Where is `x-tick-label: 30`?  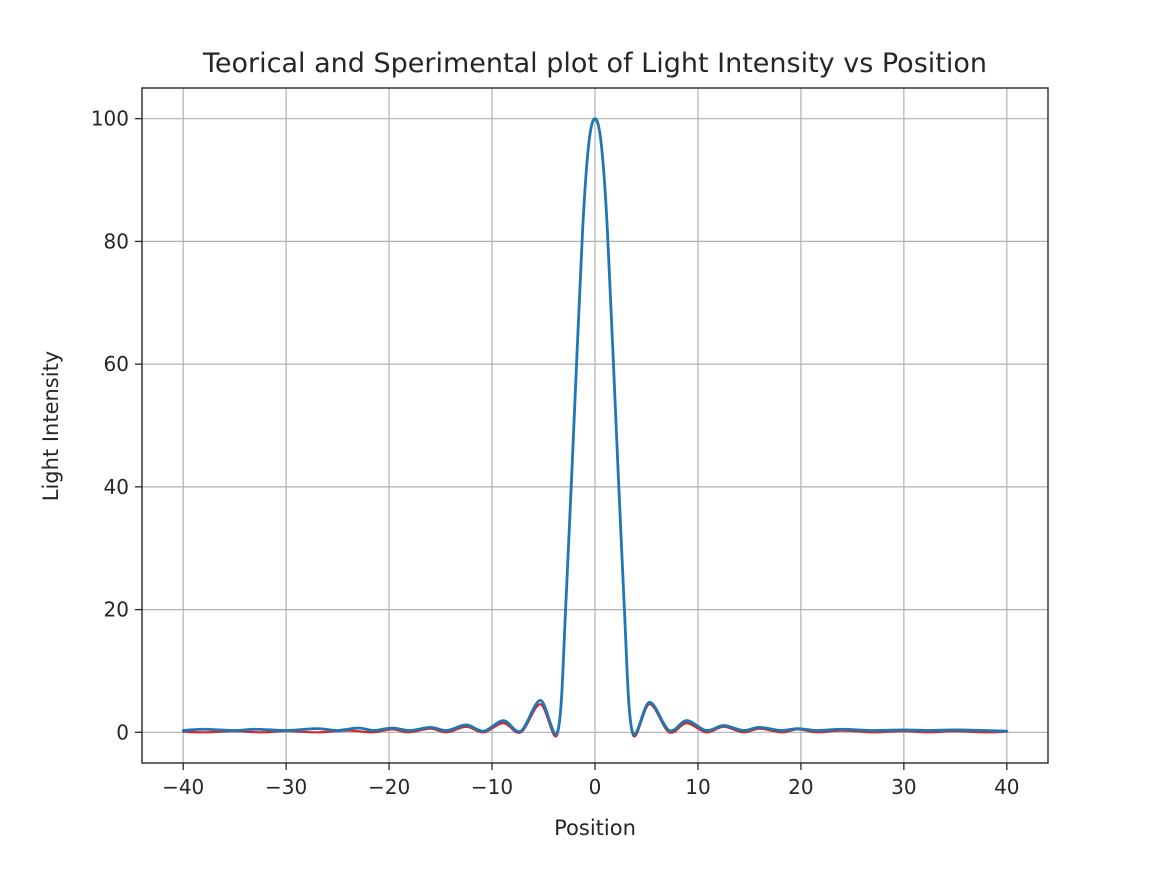
x-tick-label: 30 is located at coordinates (903, 787).